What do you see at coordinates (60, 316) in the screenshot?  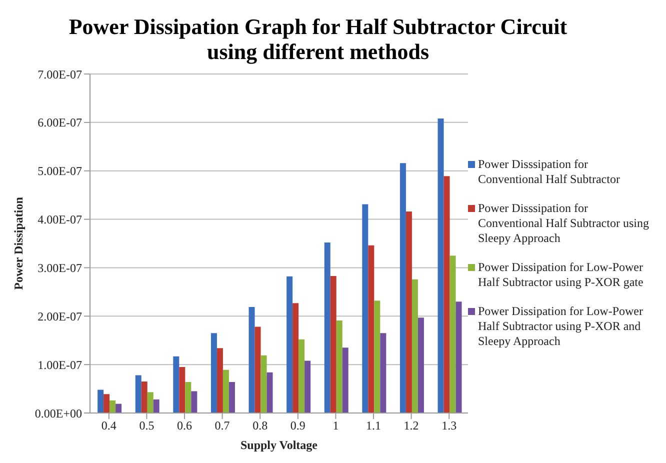 I see `y-tick-label: 2.00E-07` at bounding box center [60, 316].